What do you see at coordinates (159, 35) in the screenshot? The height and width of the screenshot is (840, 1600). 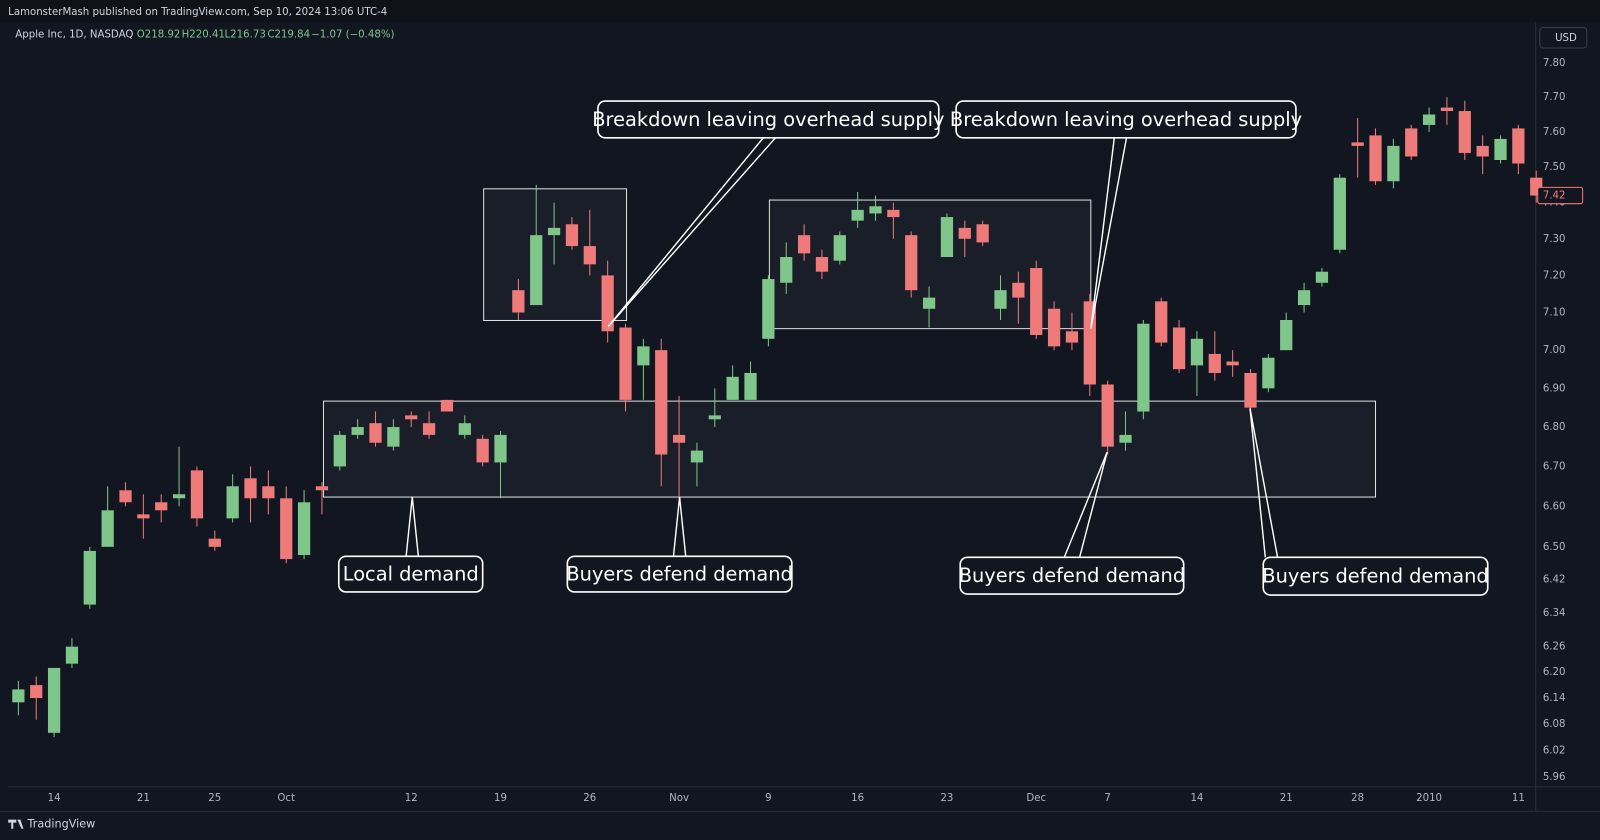 I see `legend-open: O218.92` at bounding box center [159, 35].